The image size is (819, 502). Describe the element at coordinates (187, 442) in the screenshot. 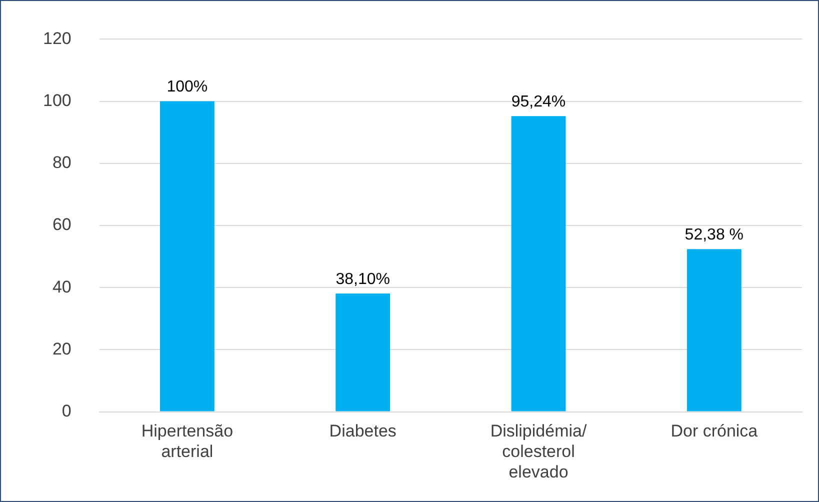

I see `x-tick-label: Hipertensão arterial` at that location.